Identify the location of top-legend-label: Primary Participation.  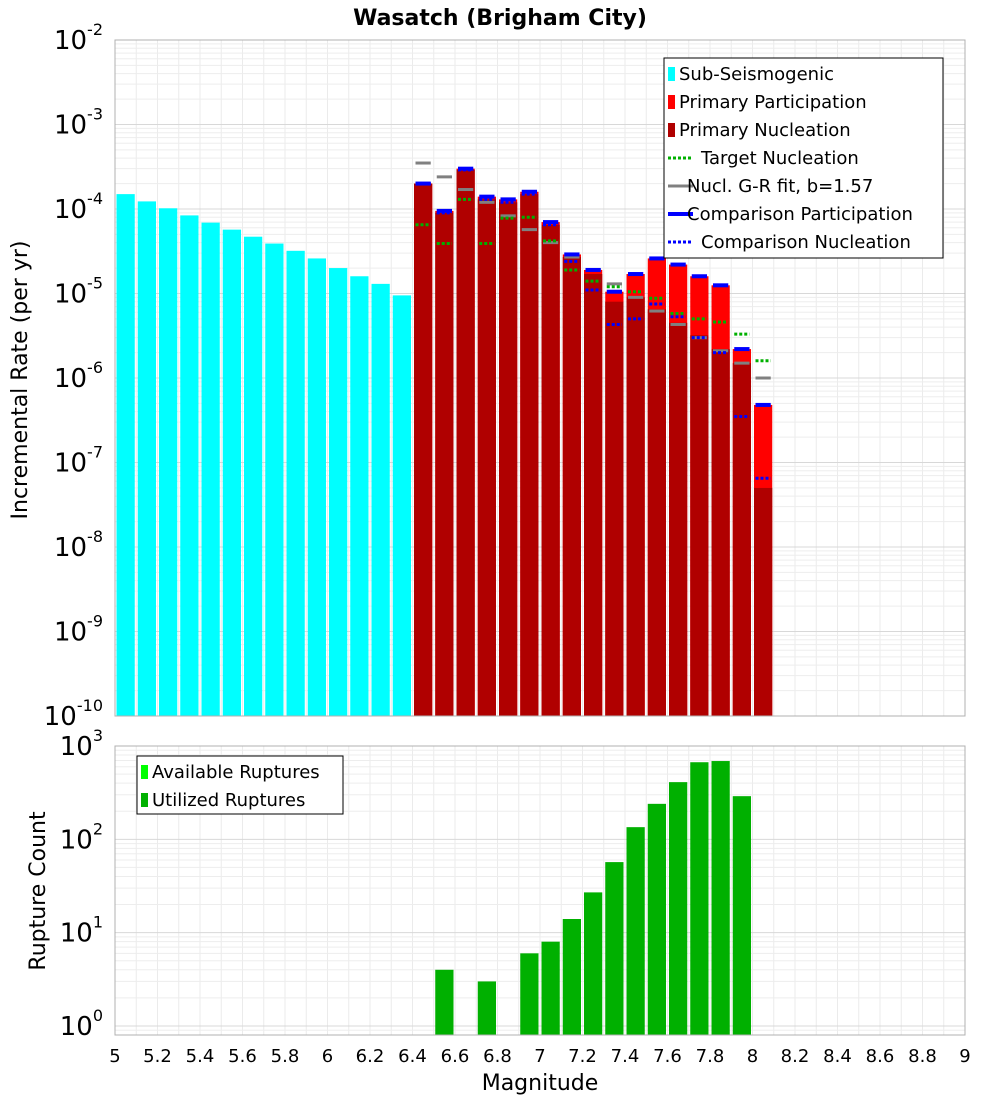
(773, 102).